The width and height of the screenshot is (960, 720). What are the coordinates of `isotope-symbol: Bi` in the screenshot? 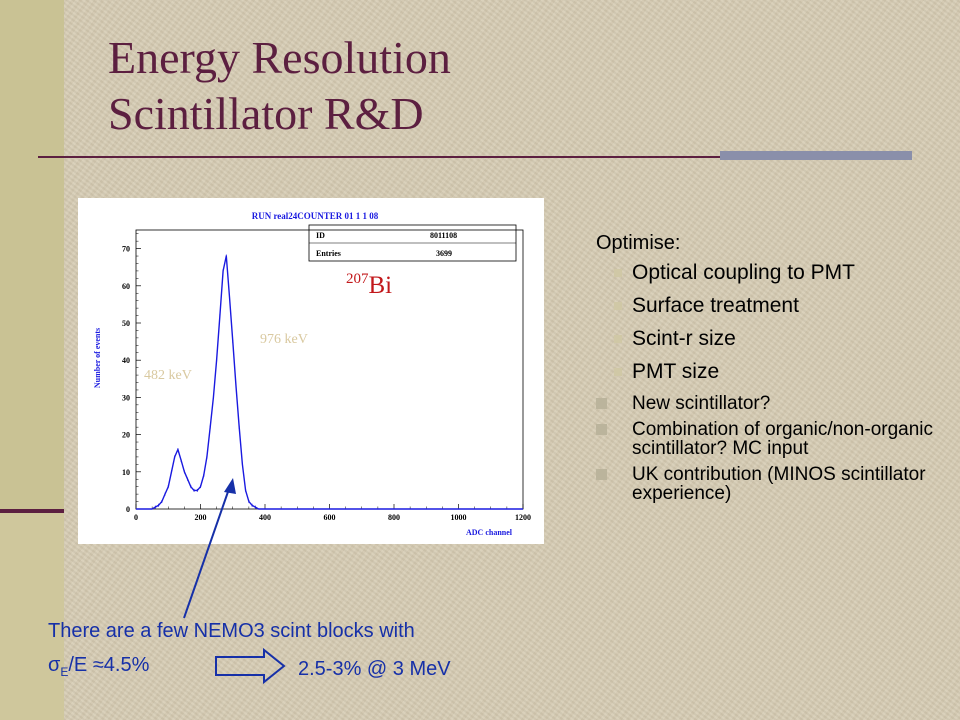 It's located at (380, 285).